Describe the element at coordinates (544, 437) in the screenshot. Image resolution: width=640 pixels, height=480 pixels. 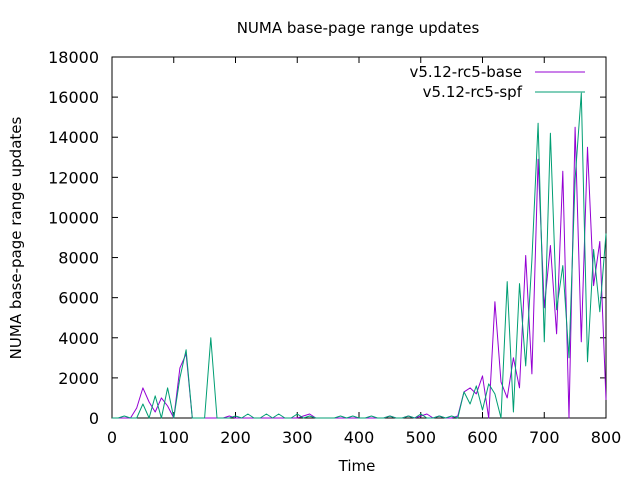
I see `x-tick-label: 700` at that location.